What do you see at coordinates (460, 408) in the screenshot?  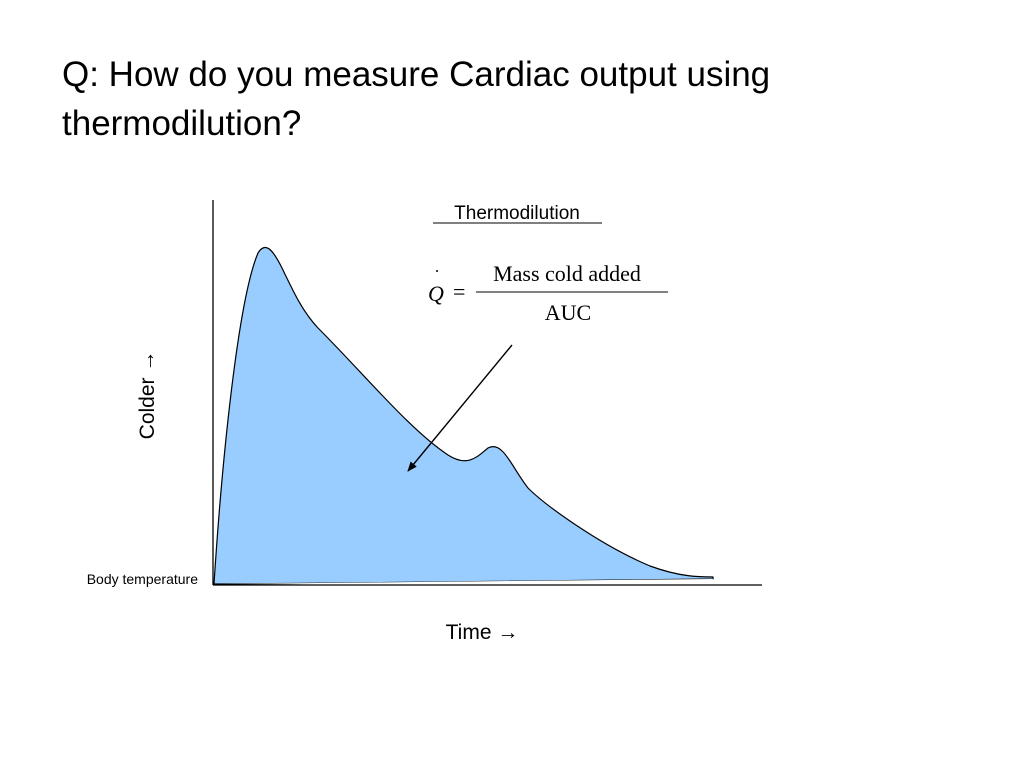 I see `pointer-arrow` at bounding box center [460, 408].